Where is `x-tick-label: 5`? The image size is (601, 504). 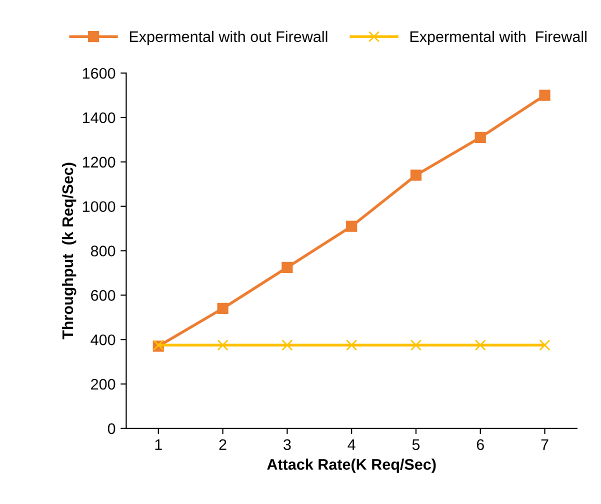
x-tick-label: 5 is located at coordinates (416, 444).